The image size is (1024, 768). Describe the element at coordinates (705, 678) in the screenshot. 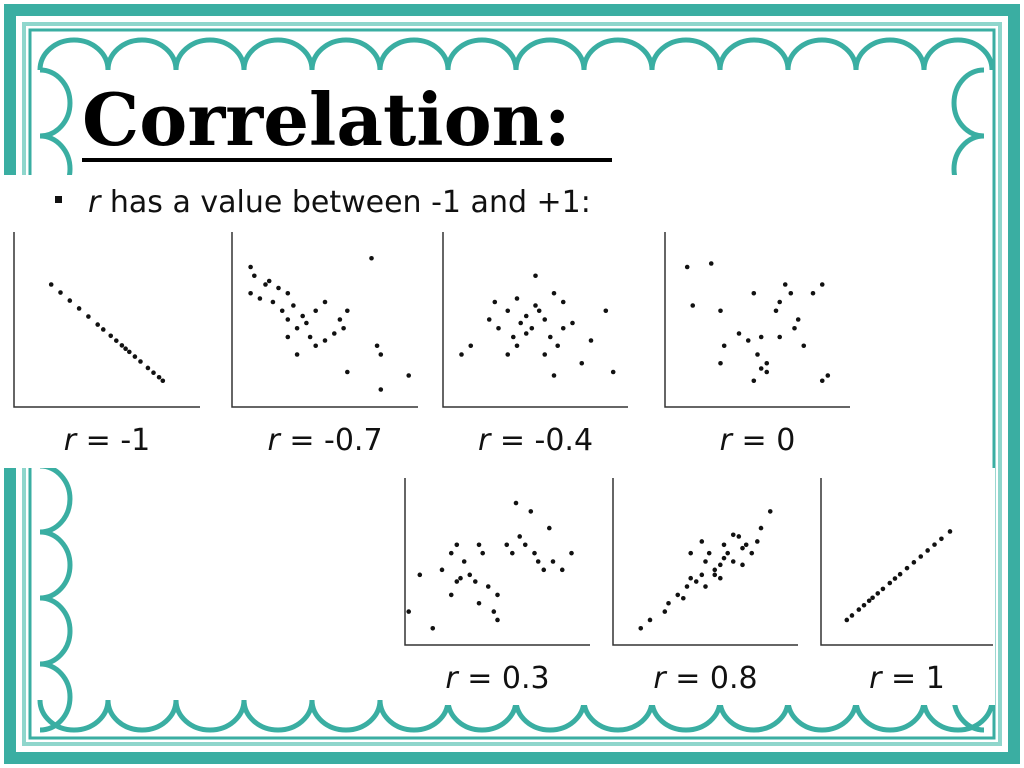

I see `panel-label: r = 0.8` at that location.